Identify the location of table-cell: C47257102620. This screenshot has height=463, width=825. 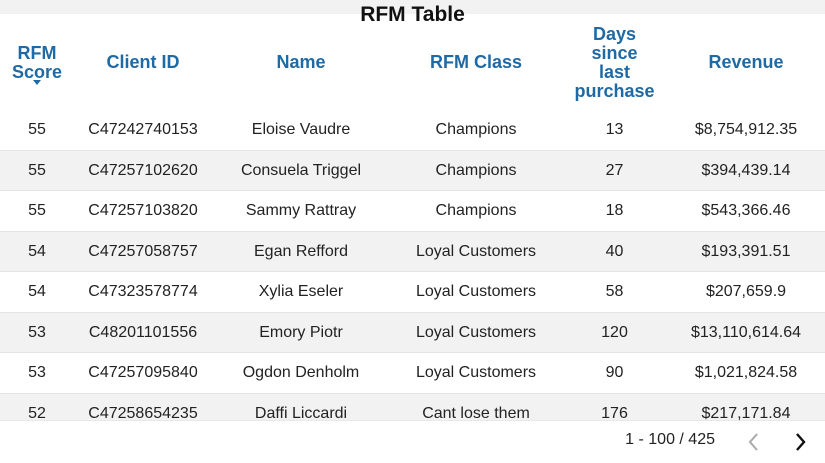
(143, 170).